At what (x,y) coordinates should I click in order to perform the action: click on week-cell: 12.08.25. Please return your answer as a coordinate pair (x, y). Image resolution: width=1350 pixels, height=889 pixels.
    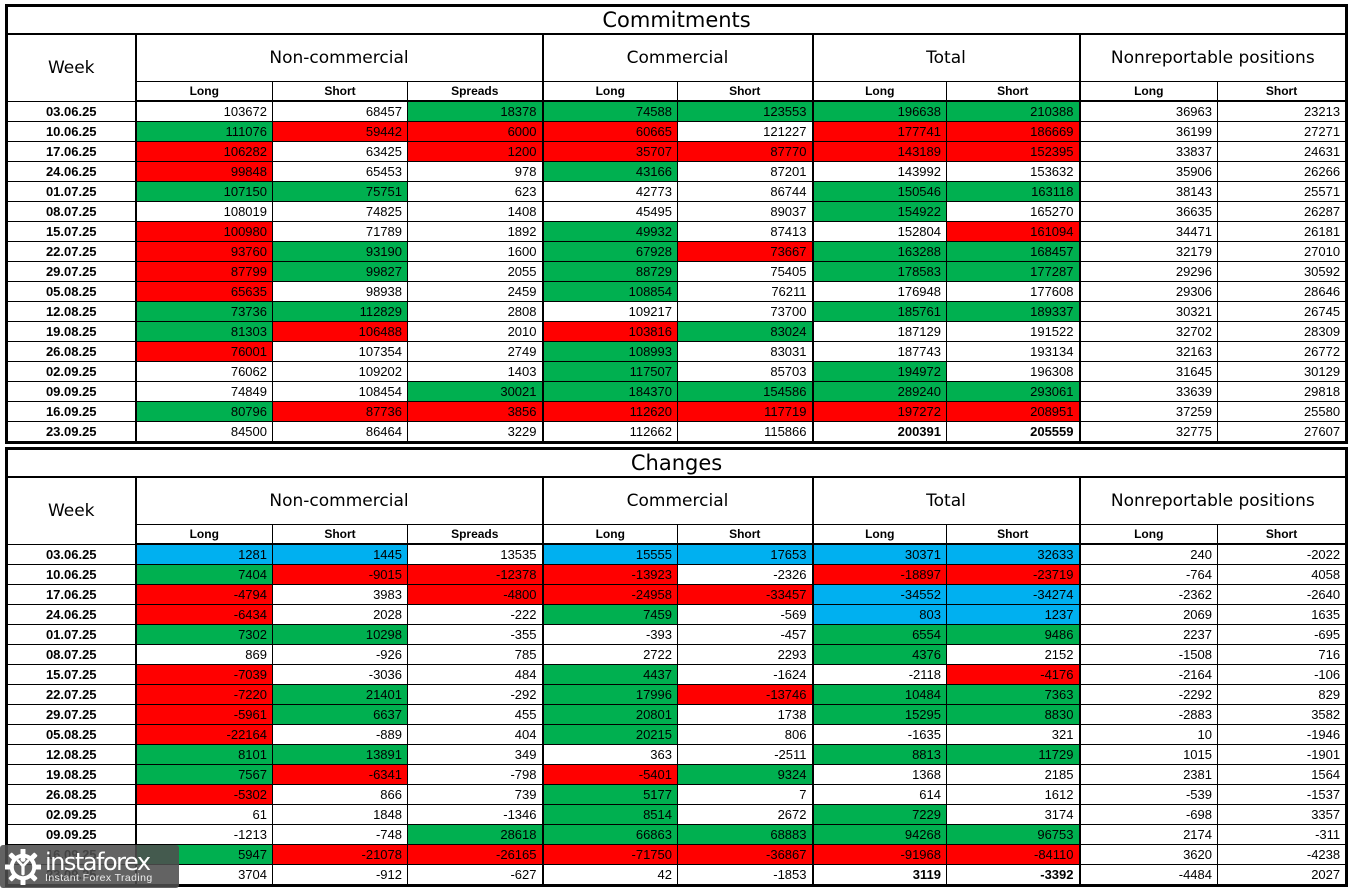
    Looking at the image, I should click on (71, 754).